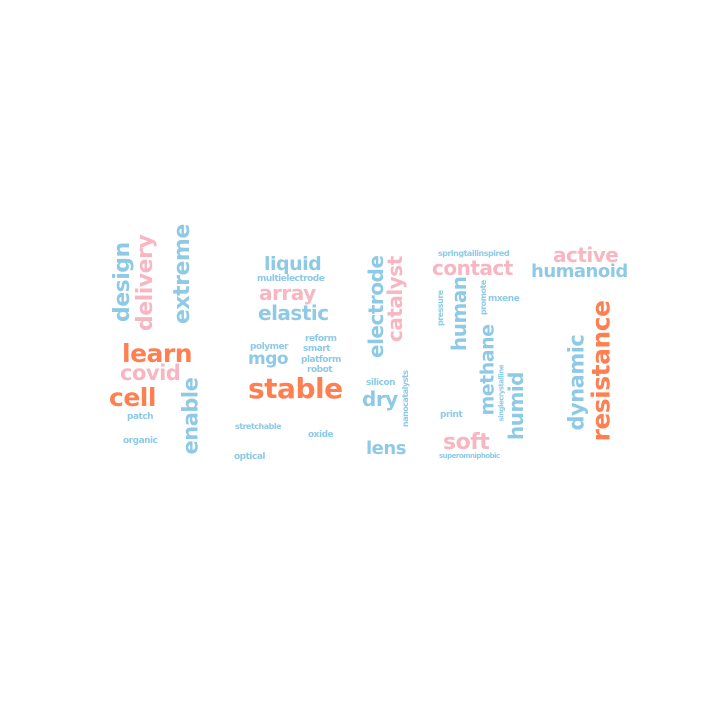 The width and height of the screenshot is (720, 720). Describe the element at coordinates (295, 388) in the screenshot. I see `word-stable: stable` at that location.